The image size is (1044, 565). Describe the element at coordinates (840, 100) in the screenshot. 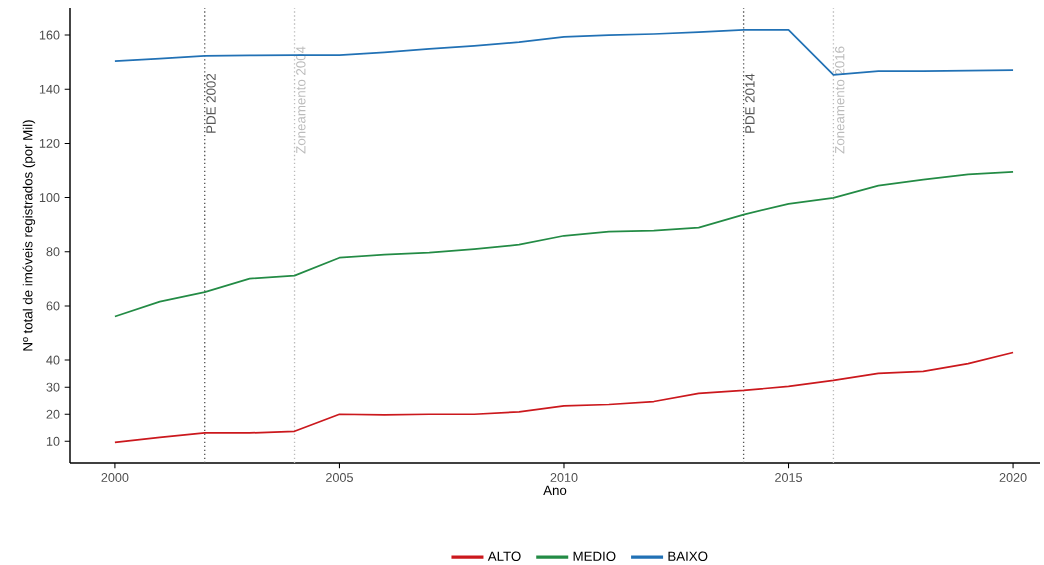

I see `ref-line-label: Zoneamento 2016` at that location.